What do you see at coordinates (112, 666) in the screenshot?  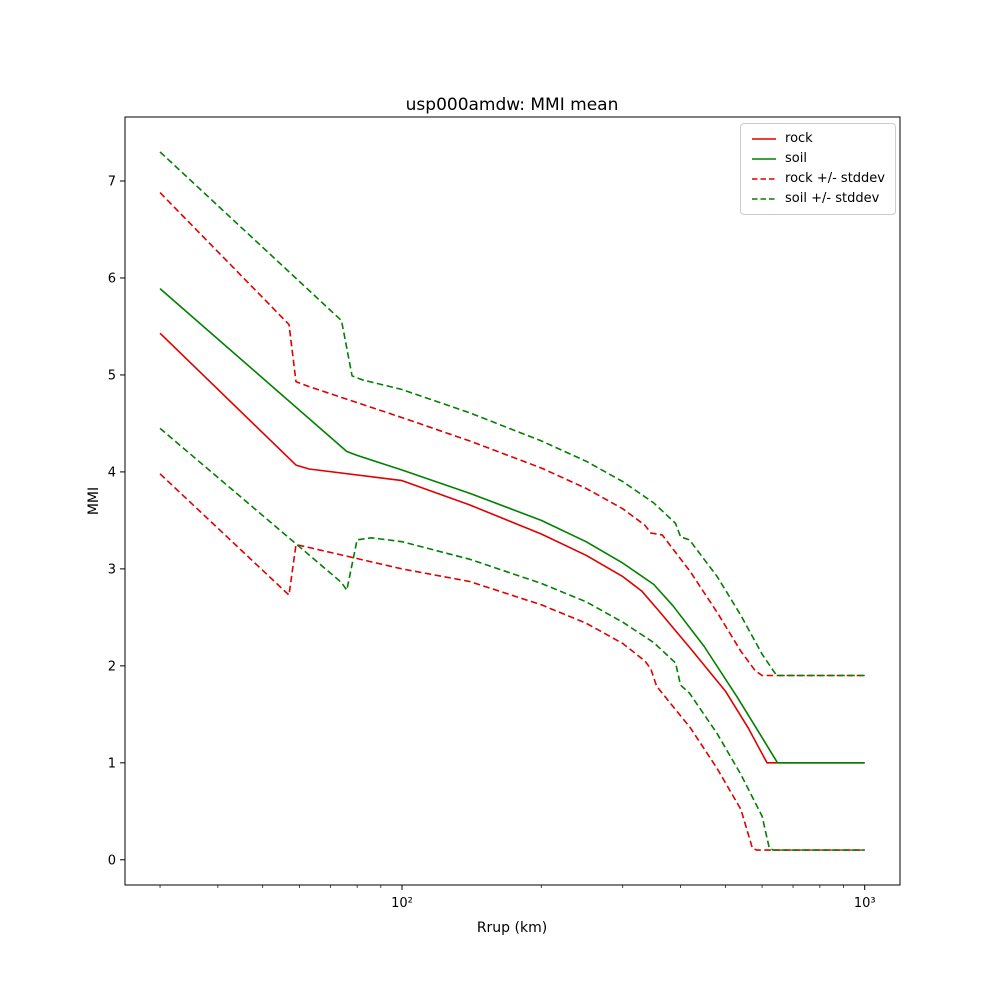 I see `y-tick-label: 2` at bounding box center [112, 666].